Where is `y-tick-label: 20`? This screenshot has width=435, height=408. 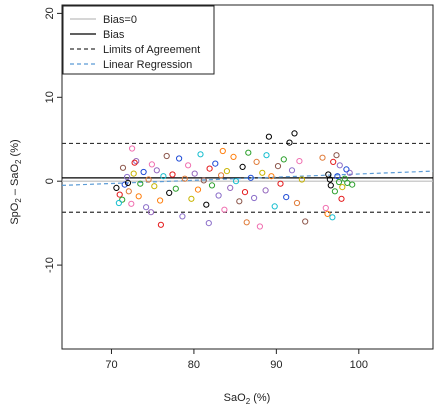
y-tick-label: 20 is located at coordinates (50, 13).